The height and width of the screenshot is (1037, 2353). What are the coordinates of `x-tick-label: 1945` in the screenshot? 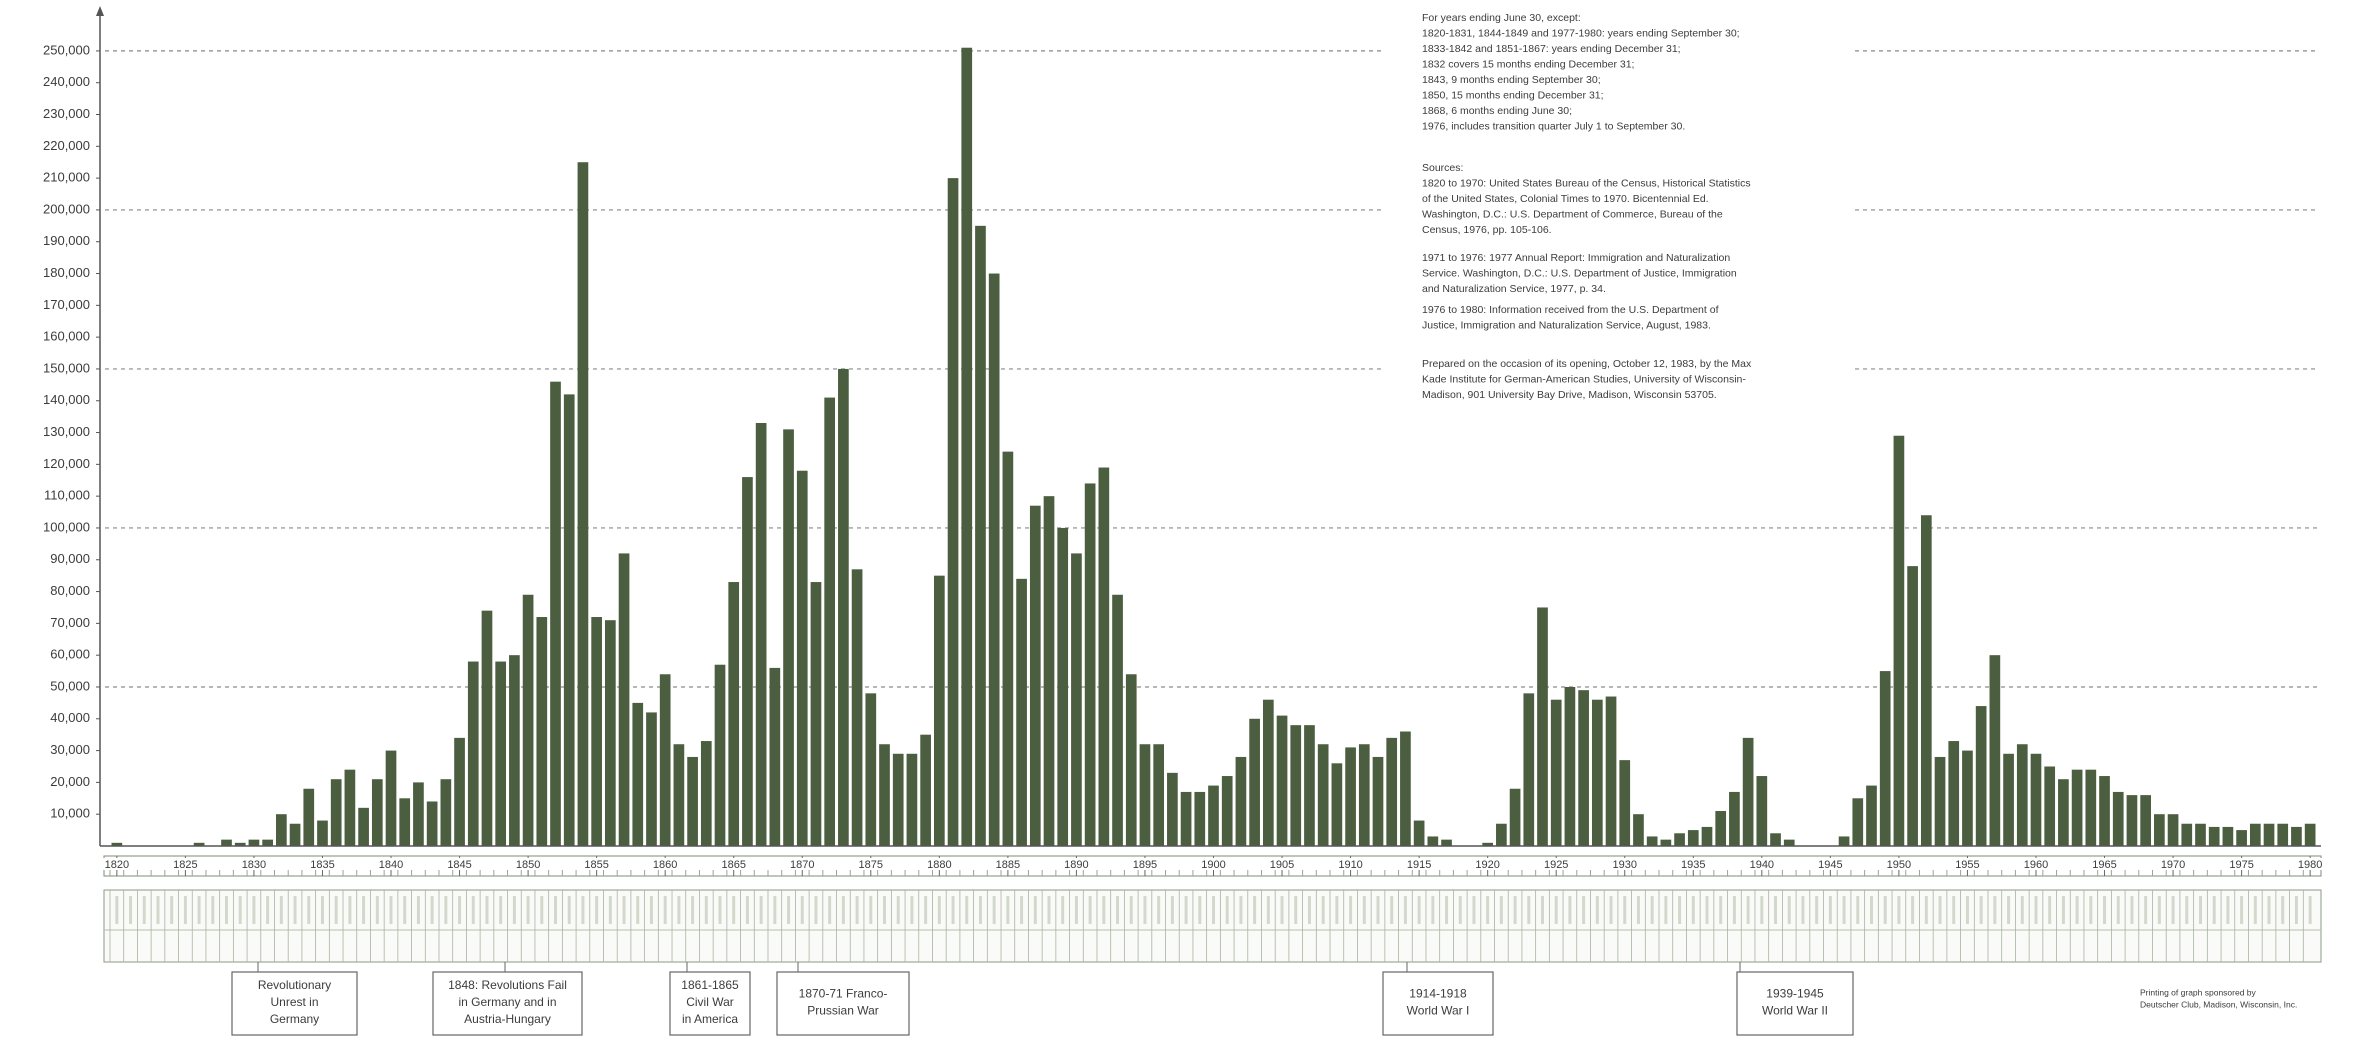 It's located at (1830, 865).